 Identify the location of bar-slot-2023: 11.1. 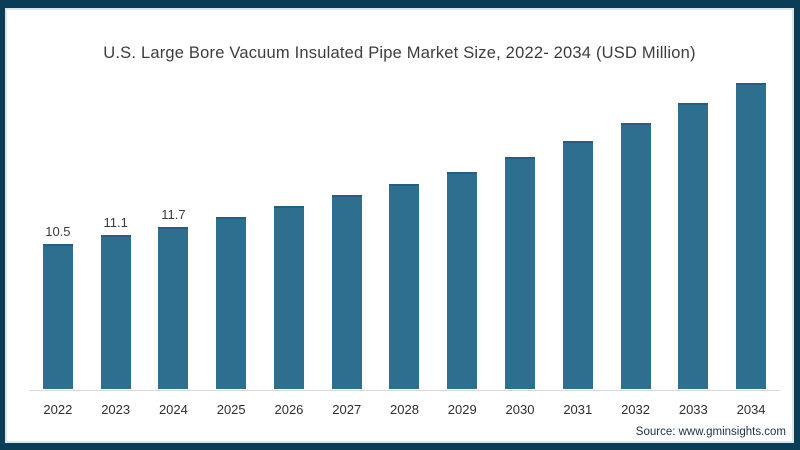
(116, 302).